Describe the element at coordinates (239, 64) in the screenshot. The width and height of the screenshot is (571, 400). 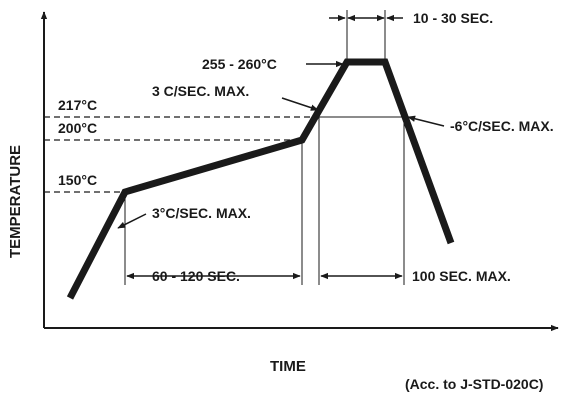
I see `peak-temperature-label: 255 - 260°C` at that location.